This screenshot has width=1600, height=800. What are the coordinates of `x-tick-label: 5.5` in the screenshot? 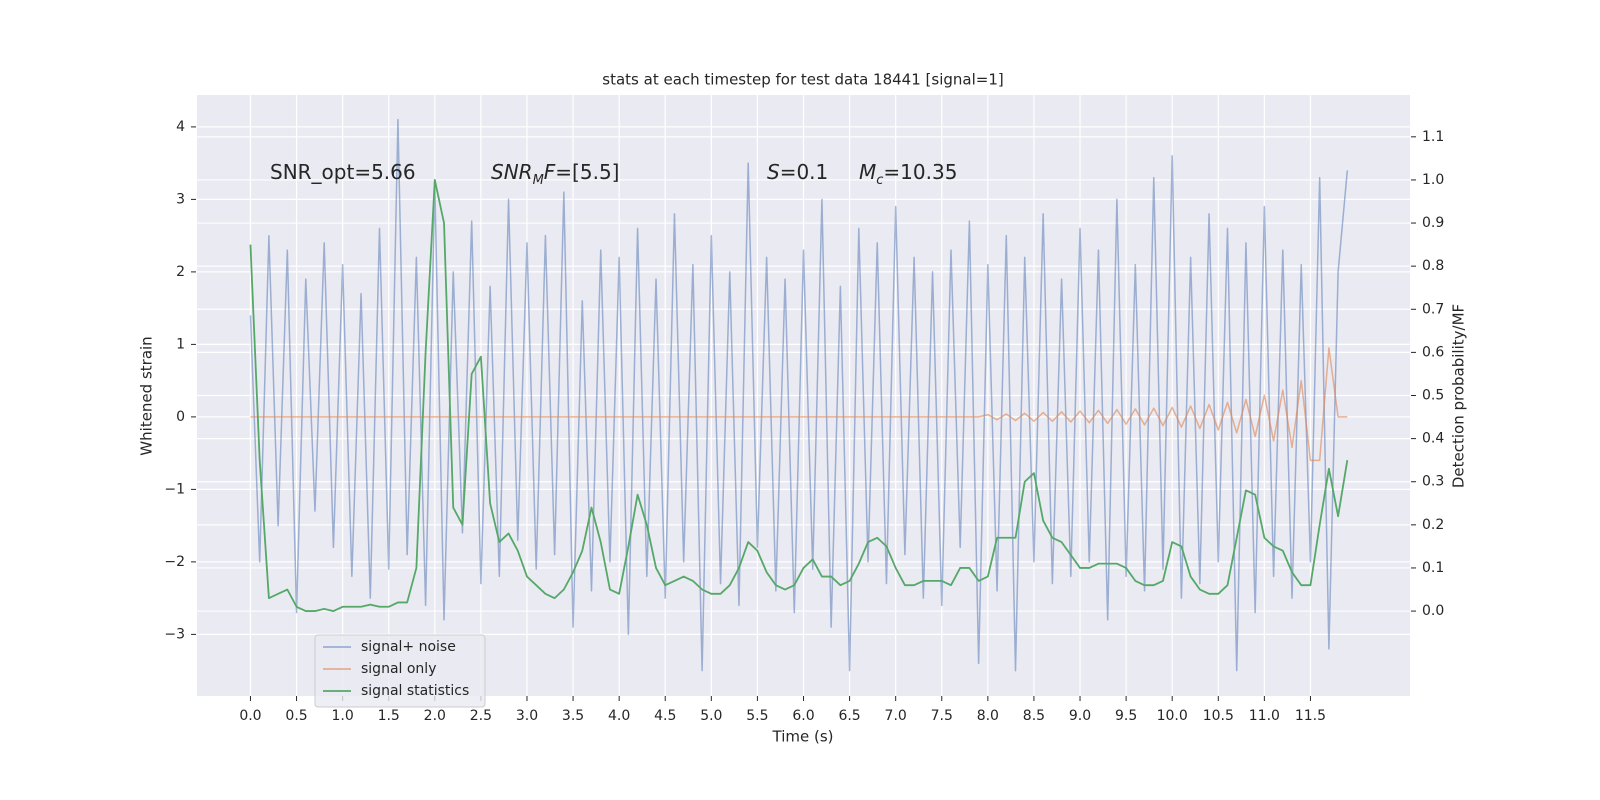 It's located at (757, 716).